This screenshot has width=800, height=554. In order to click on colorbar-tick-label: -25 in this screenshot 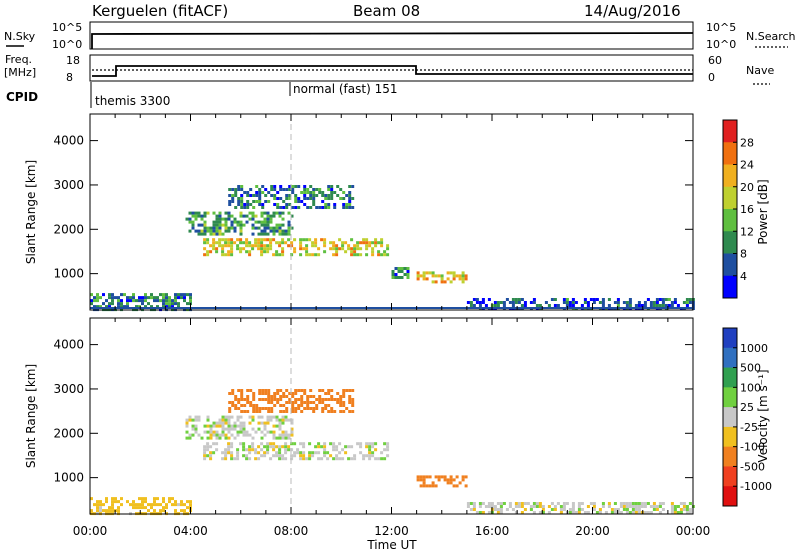, I will do `click(749, 427)`.